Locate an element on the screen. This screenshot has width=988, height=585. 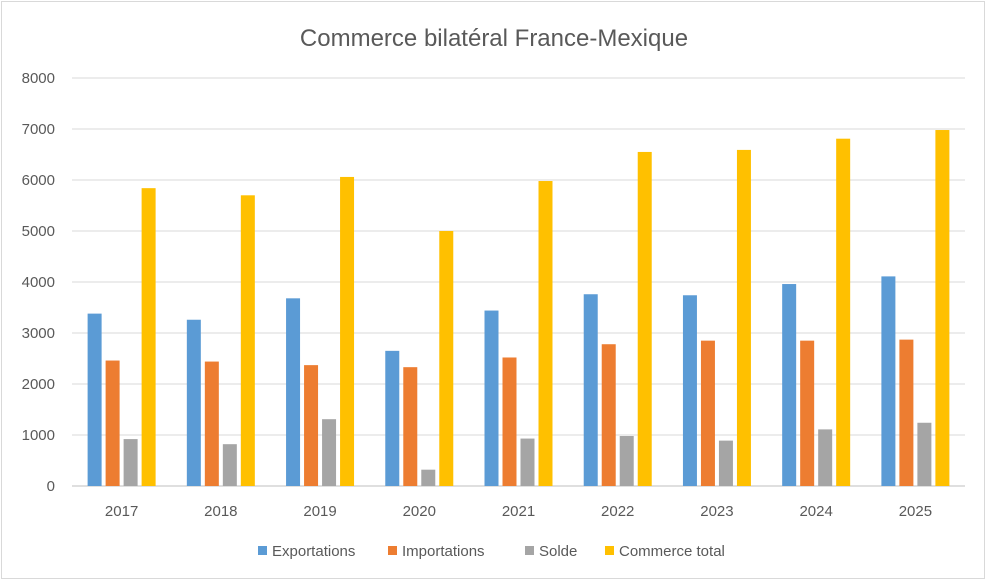
x-axis: 2017 2018 2019 2020 2021 2022 2023 2024 2025 is located at coordinates (518, 511).